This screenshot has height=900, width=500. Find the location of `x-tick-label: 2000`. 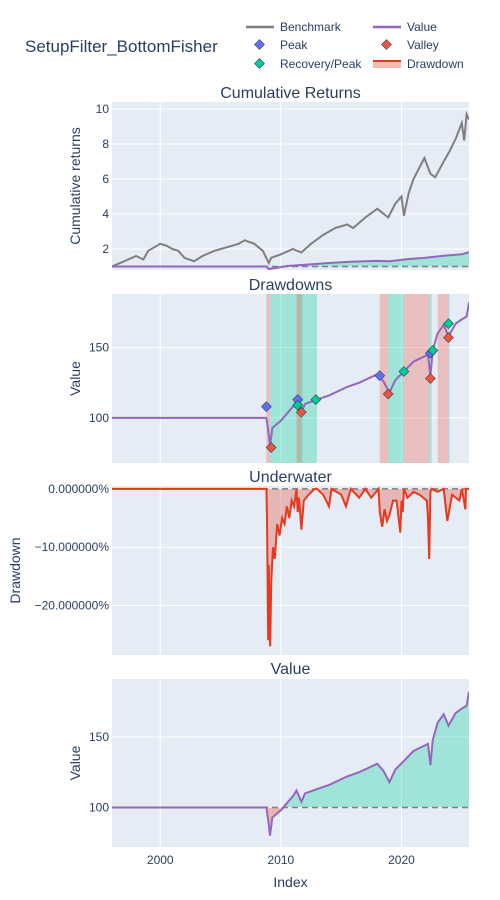

x-tick-label: 2000 is located at coordinates (160, 860).